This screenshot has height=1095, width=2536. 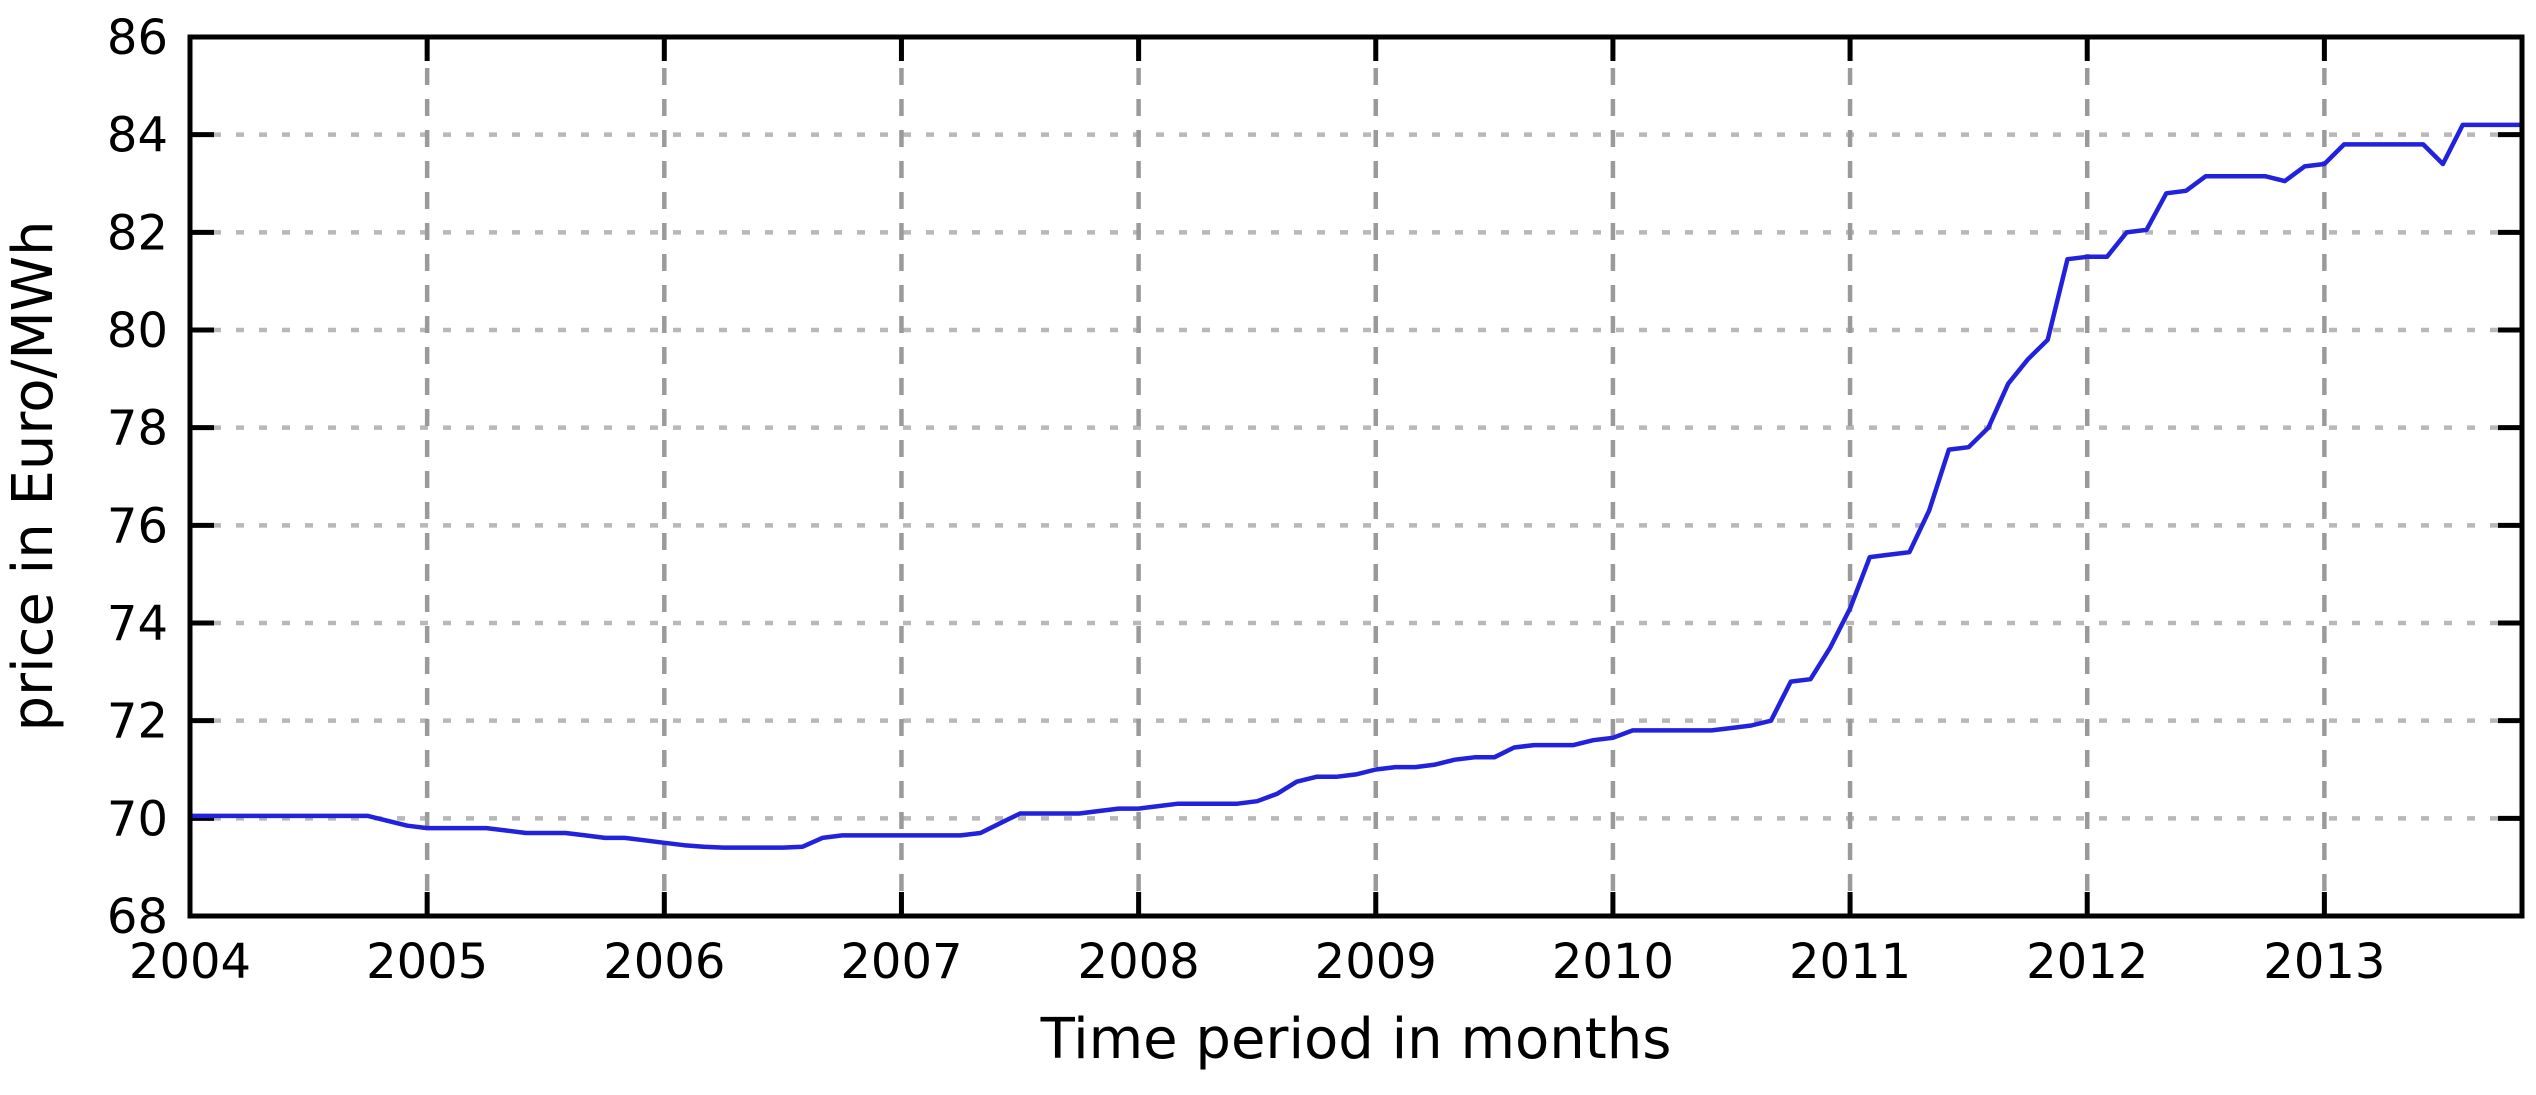 I want to click on y-tick-label: 78, so click(x=137, y=429).